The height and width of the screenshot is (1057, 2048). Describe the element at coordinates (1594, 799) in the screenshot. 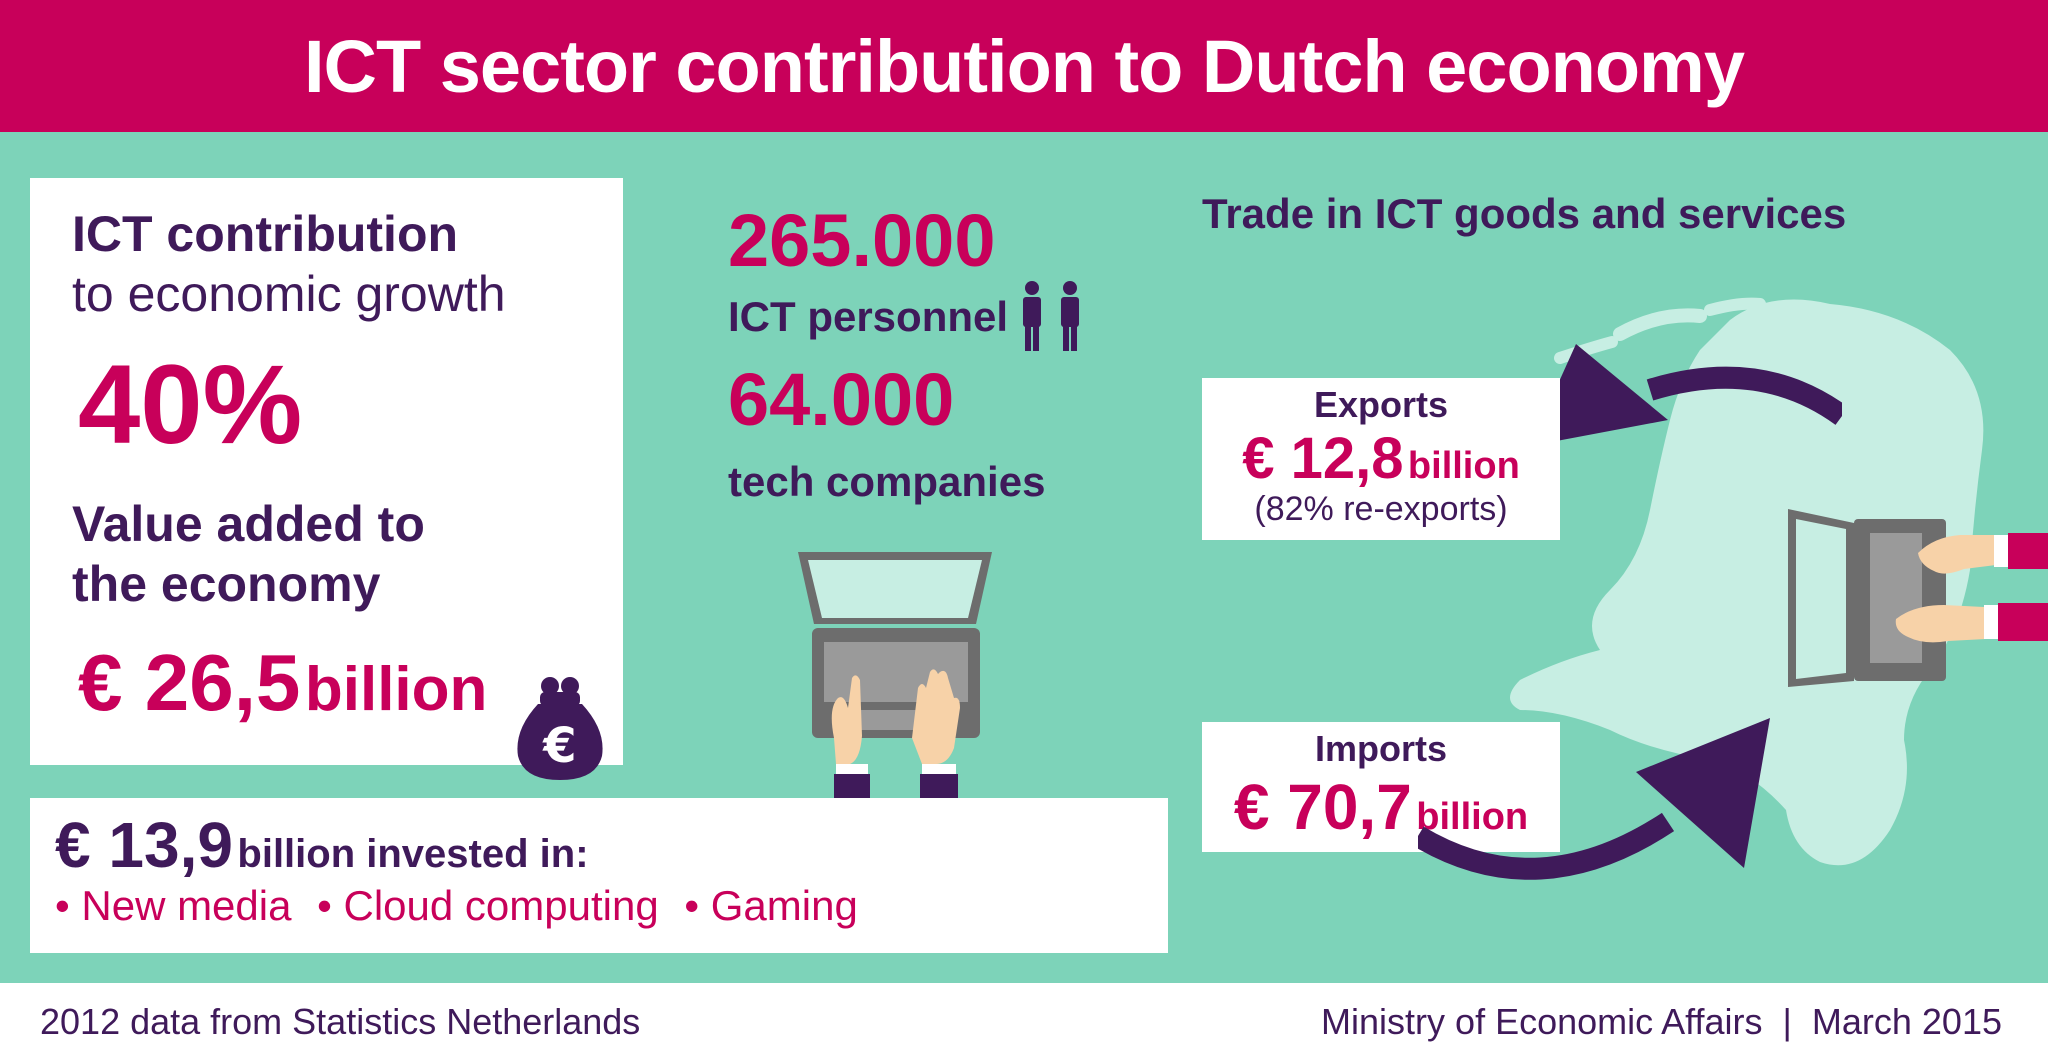

I see `import-arrow-icon` at that location.